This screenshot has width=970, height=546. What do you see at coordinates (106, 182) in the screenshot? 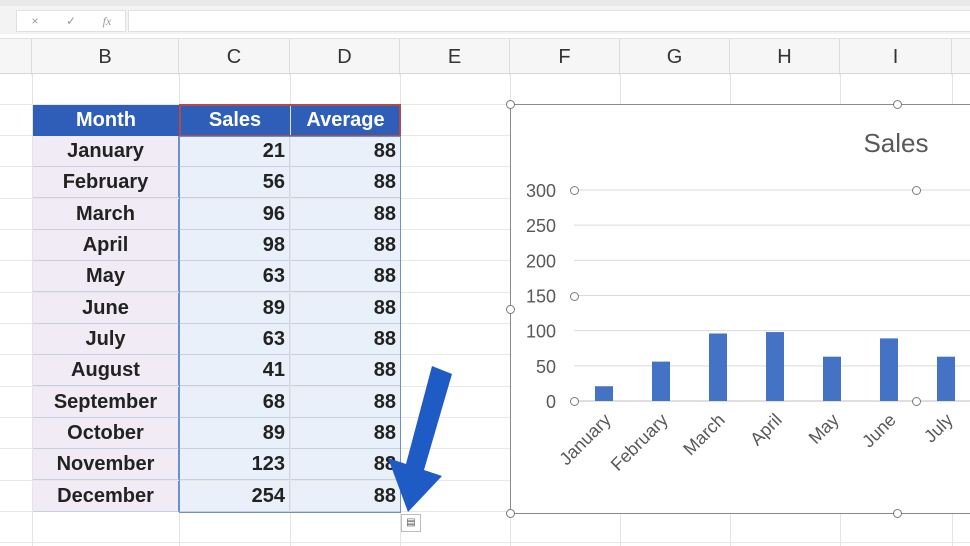
I see `month-cell: February` at bounding box center [106, 182].